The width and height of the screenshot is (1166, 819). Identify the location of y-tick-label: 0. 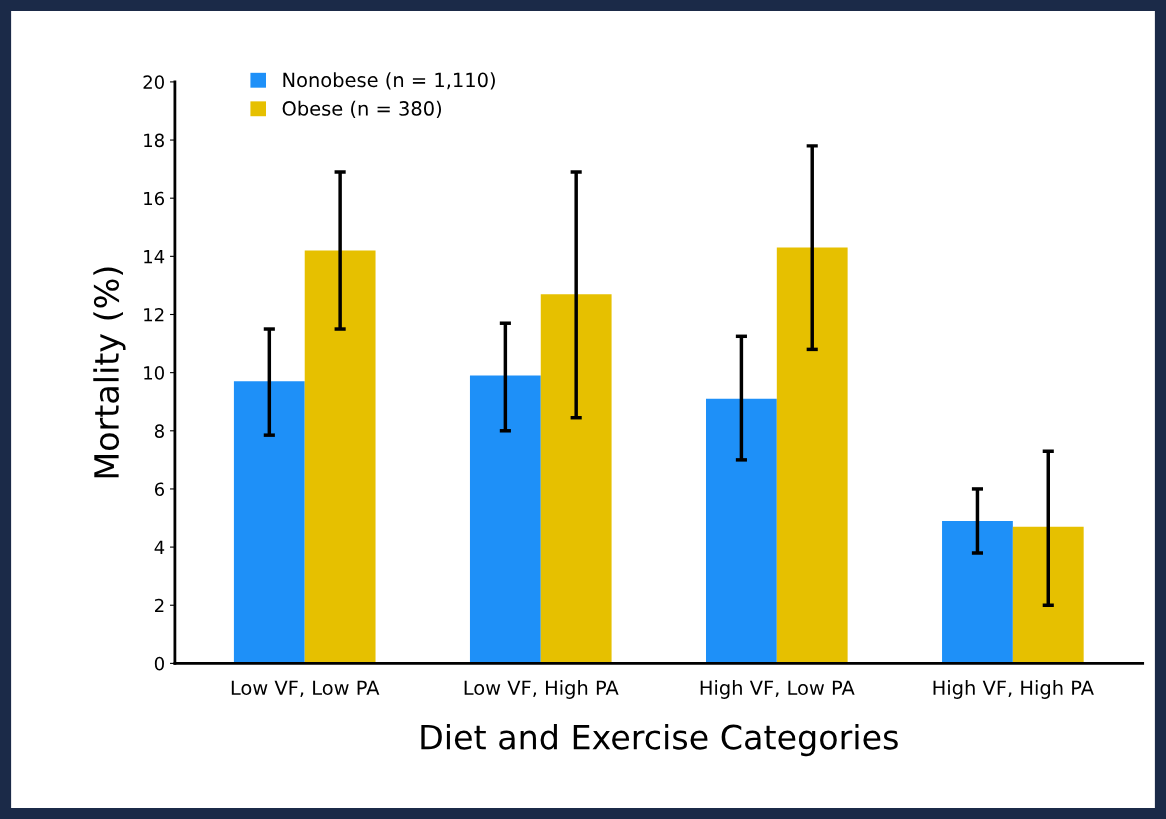
(159, 663).